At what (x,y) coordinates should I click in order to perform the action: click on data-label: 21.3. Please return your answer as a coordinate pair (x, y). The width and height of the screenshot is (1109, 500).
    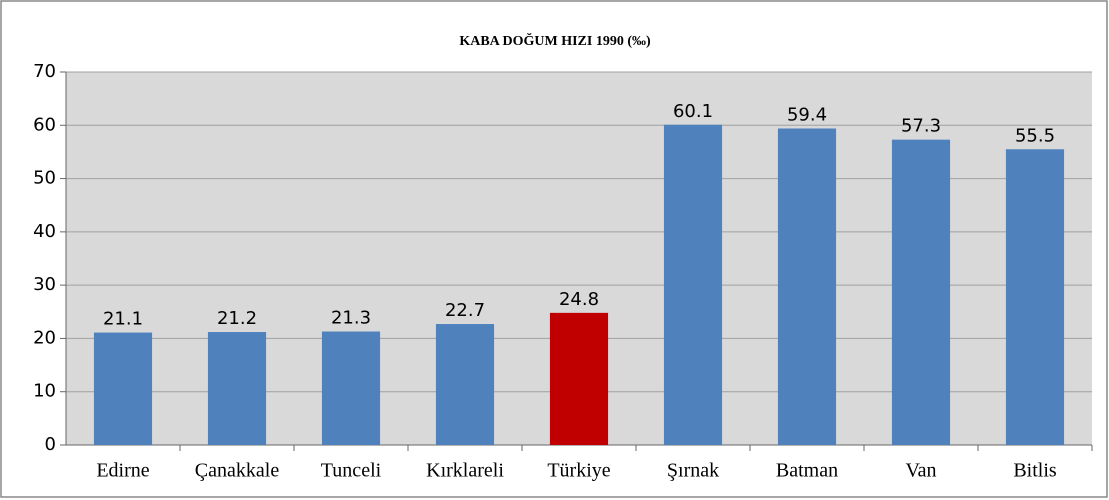
    Looking at the image, I should click on (351, 318).